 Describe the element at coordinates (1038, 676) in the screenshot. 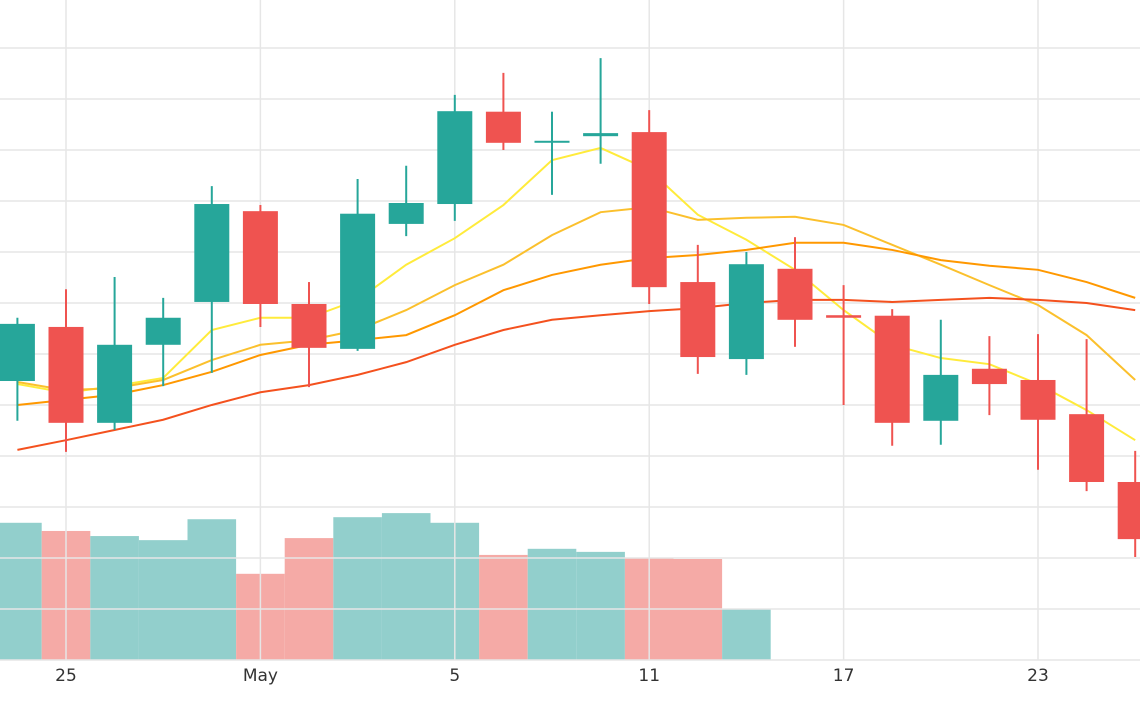

I see `x-tick-label: 23` at that location.